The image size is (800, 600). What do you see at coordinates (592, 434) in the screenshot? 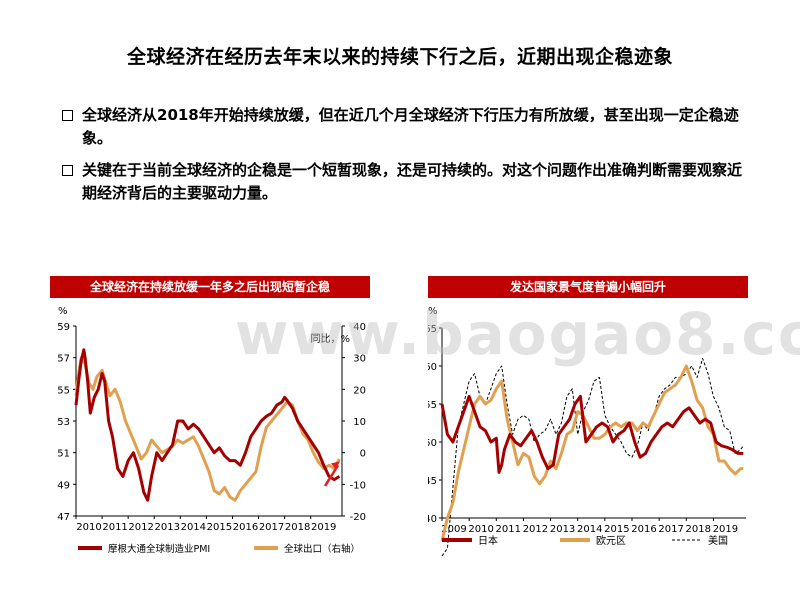
I see `series-line-japan` at bounding box center [592, 434].